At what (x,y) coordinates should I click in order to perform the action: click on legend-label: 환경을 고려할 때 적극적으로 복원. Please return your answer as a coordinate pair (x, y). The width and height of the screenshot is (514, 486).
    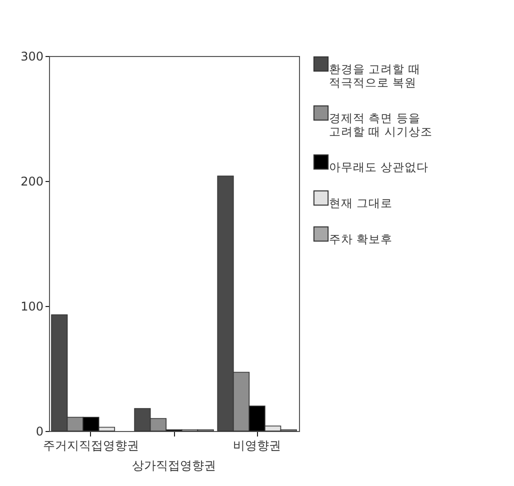
    Looking at the image, I should click on (374, 76).